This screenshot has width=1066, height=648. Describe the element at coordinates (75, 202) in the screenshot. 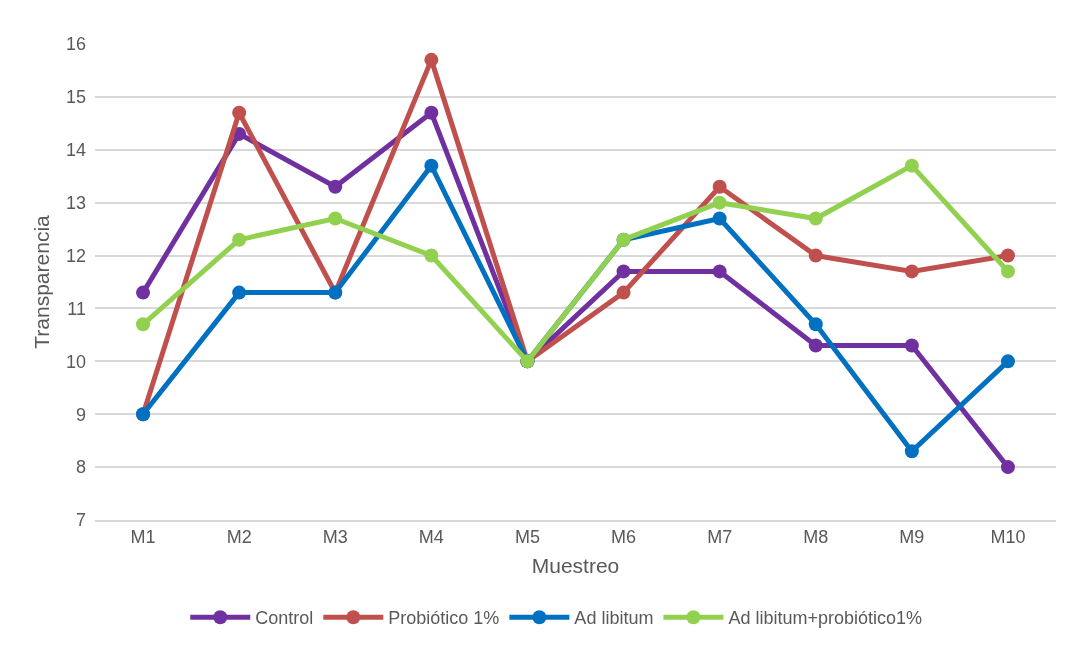

I see `y-tick-label: 13` at that location.